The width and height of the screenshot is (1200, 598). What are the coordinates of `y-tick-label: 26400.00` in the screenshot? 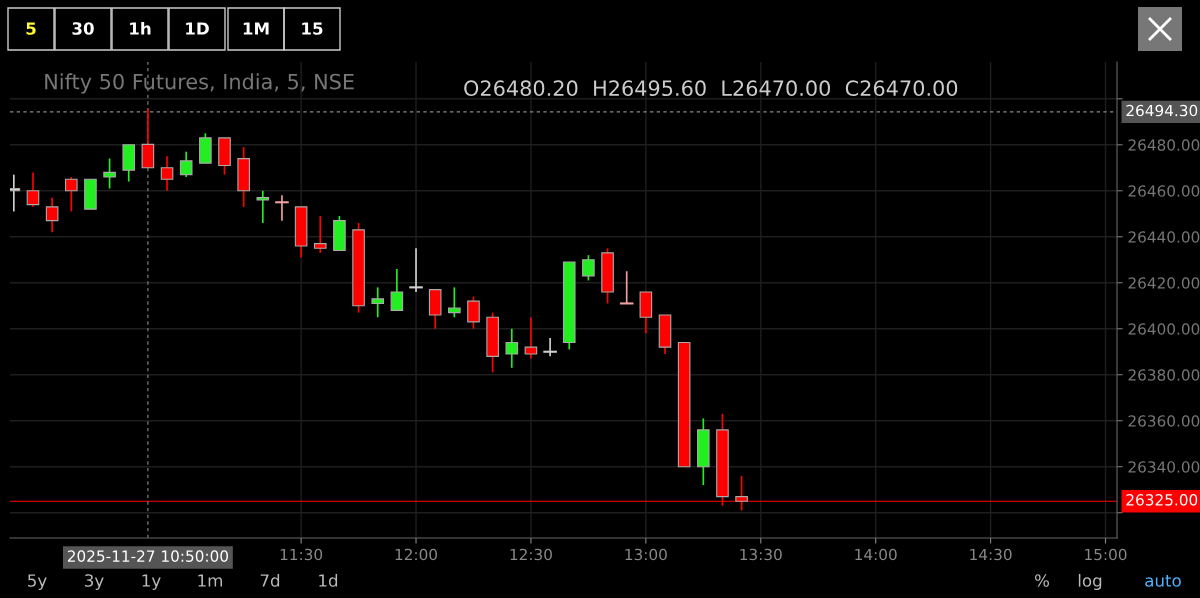 It's located at (1164, 329).